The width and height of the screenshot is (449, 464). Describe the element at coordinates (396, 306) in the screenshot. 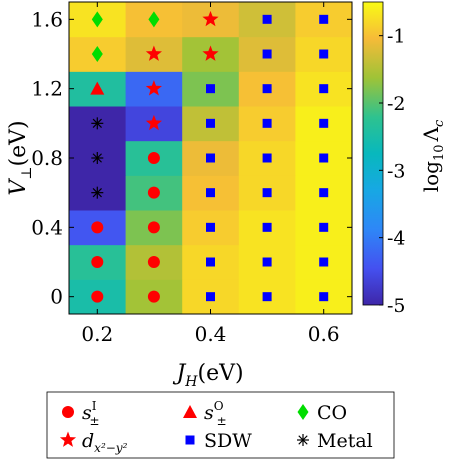

I see `colorbar-tick-label: -5` at that location.